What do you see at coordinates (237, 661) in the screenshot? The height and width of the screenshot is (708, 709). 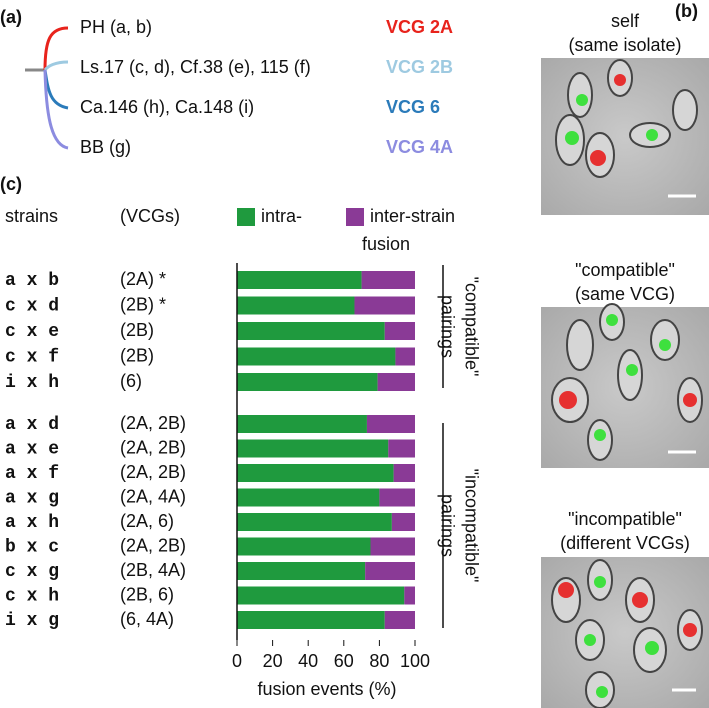 I see `x-tick-label: 0` at bounding box center [237, 661].